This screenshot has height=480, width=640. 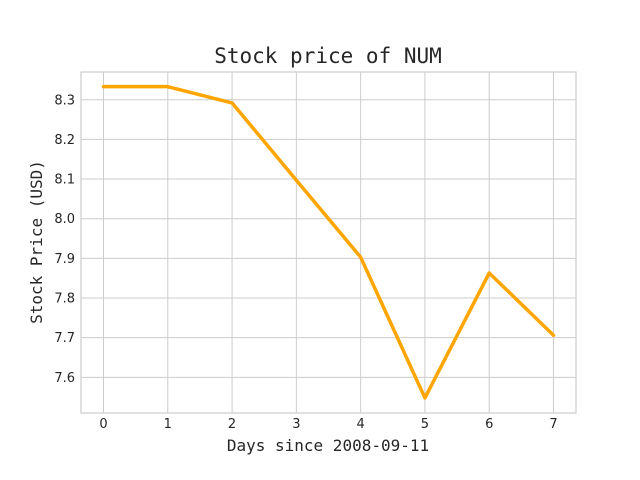 I want to click on x-axis-ticks: 0 1 2 3 4 5 6 7, so click(x=328, y=424).